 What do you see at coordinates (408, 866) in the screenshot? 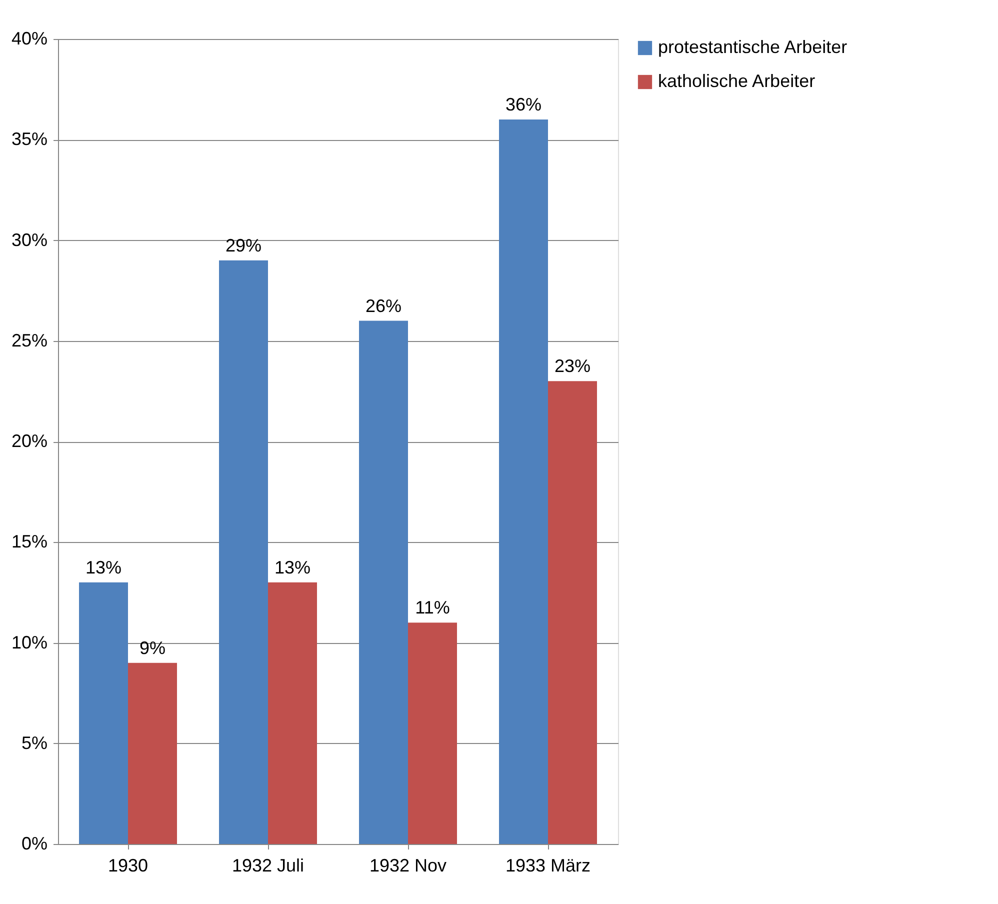
I see `x-tick-label: 1932 Nov` at bounding box center [408, 866].